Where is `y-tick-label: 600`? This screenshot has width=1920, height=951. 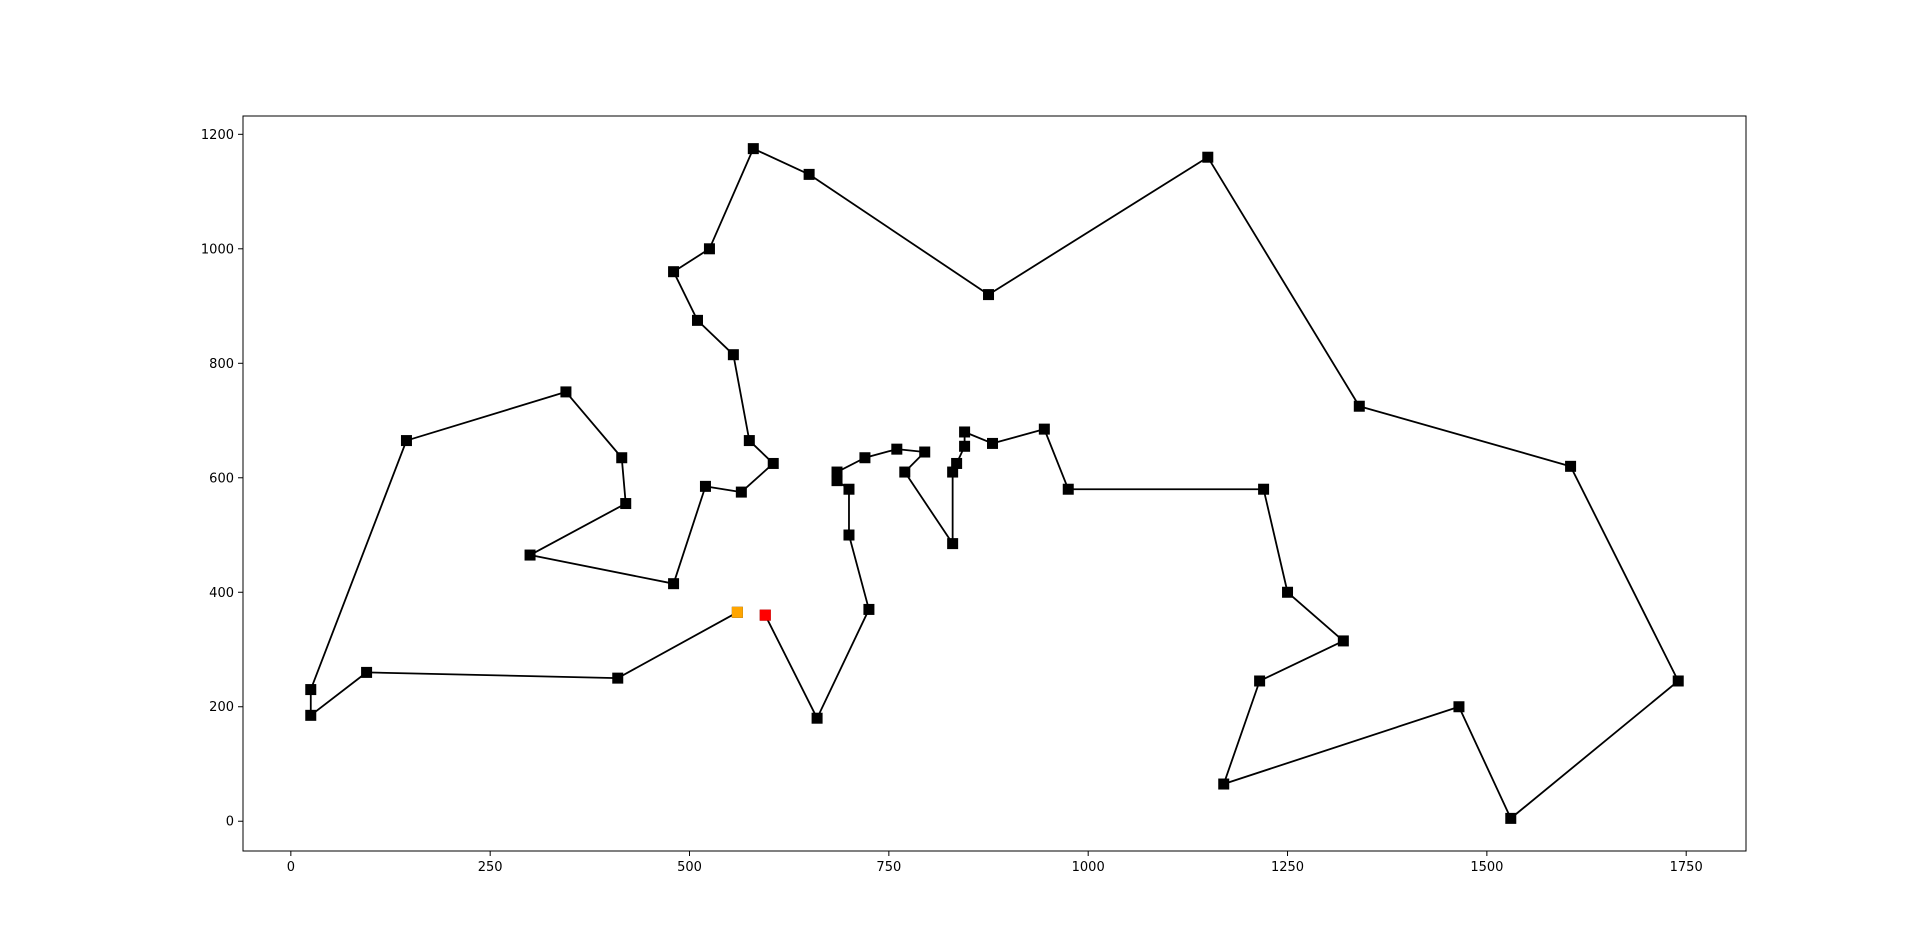 y-tick-label: 600 is located at coordinates (221, 478).